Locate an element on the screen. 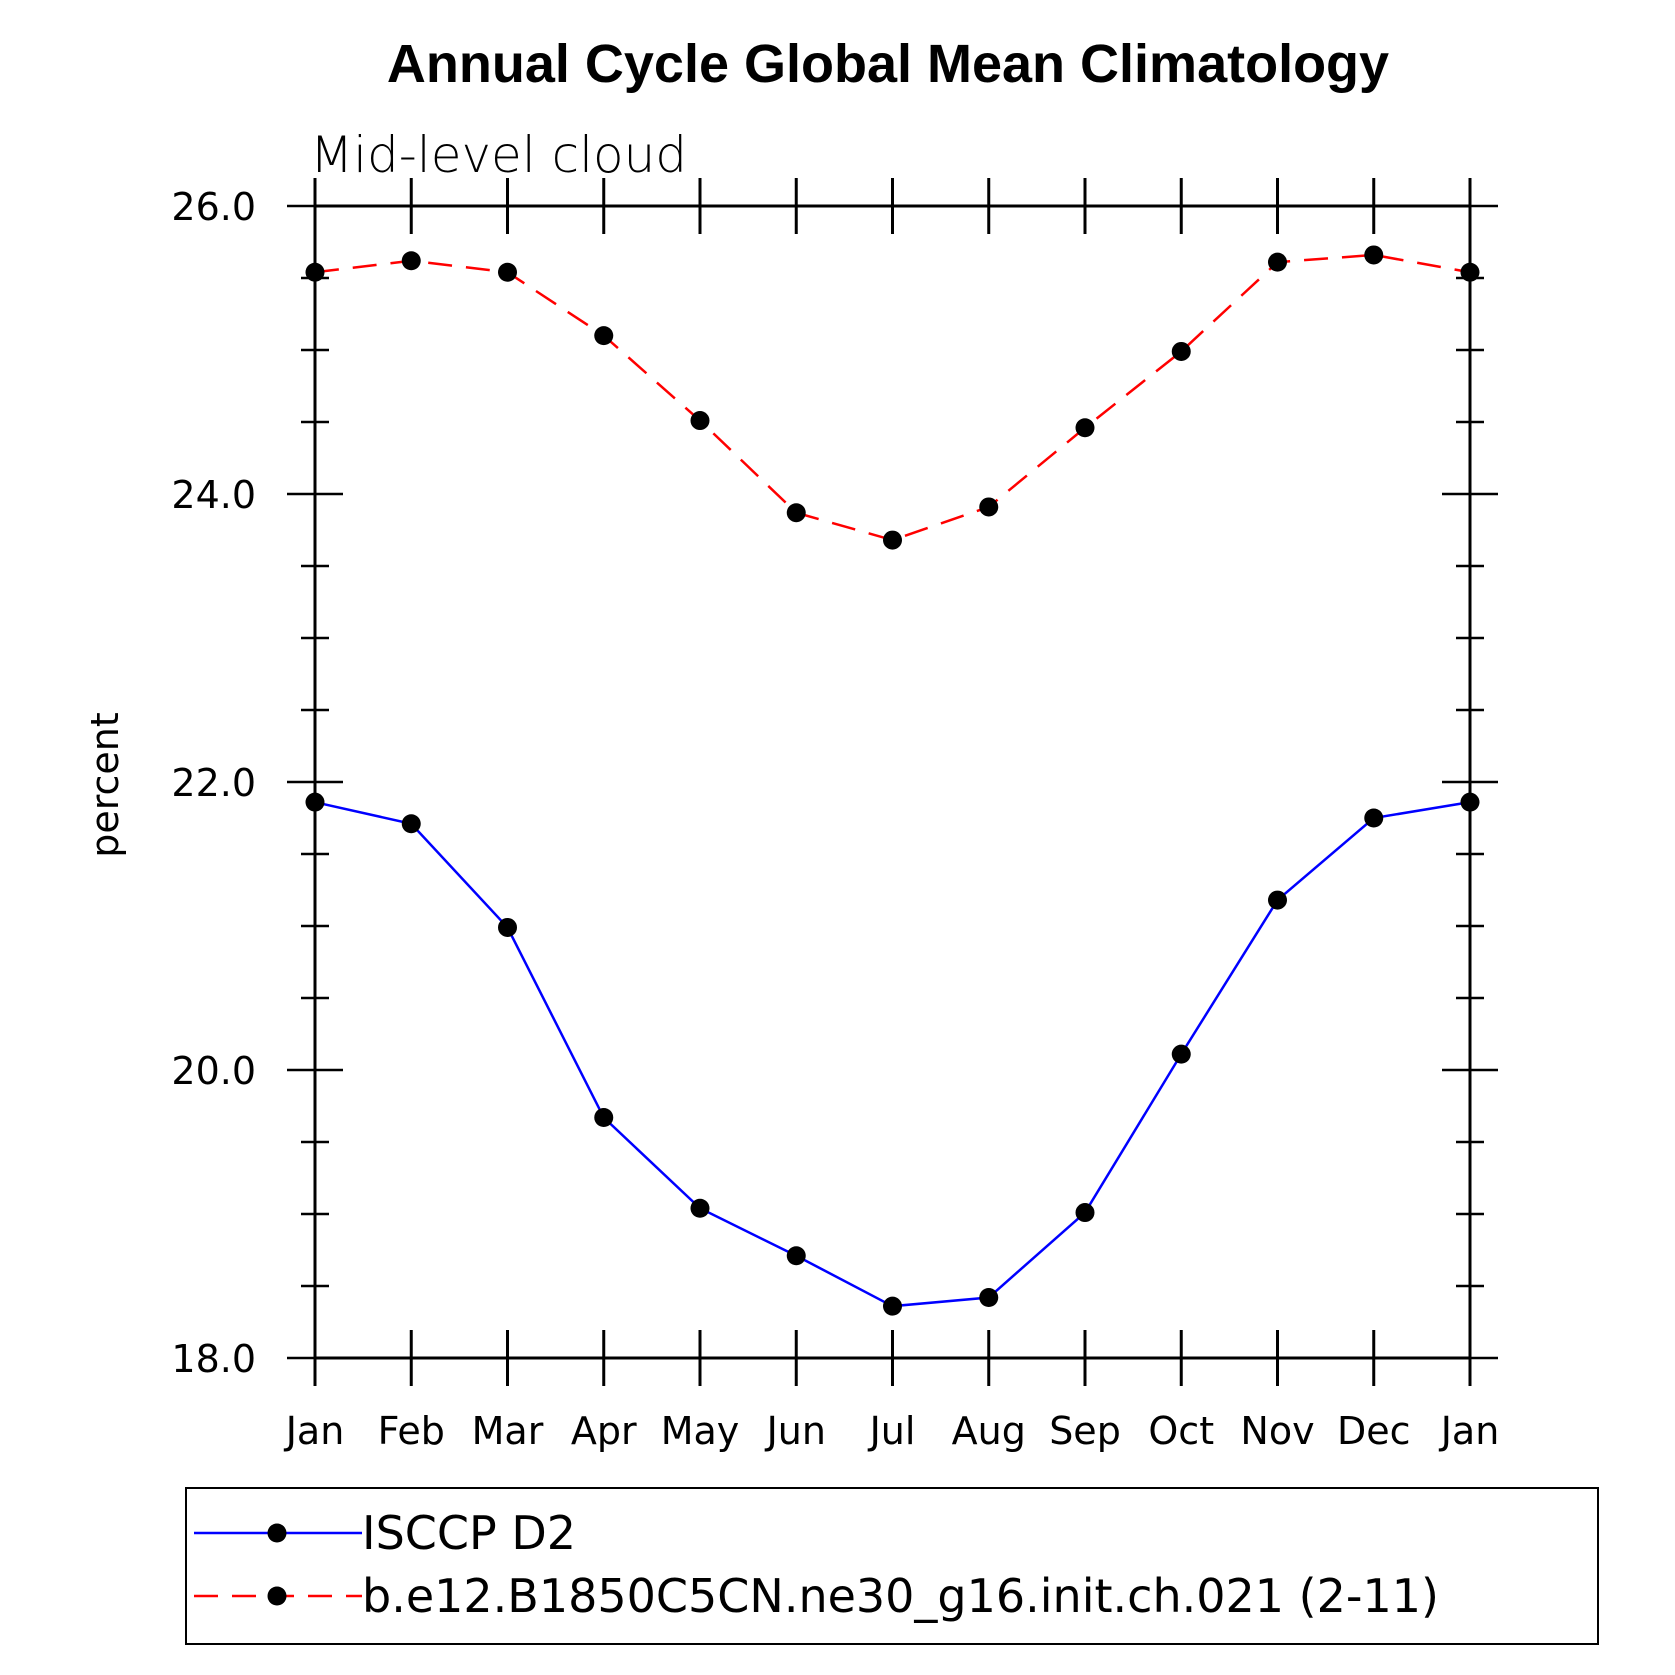  x-tick-label: Apr is located at coordinates (604, 1431).